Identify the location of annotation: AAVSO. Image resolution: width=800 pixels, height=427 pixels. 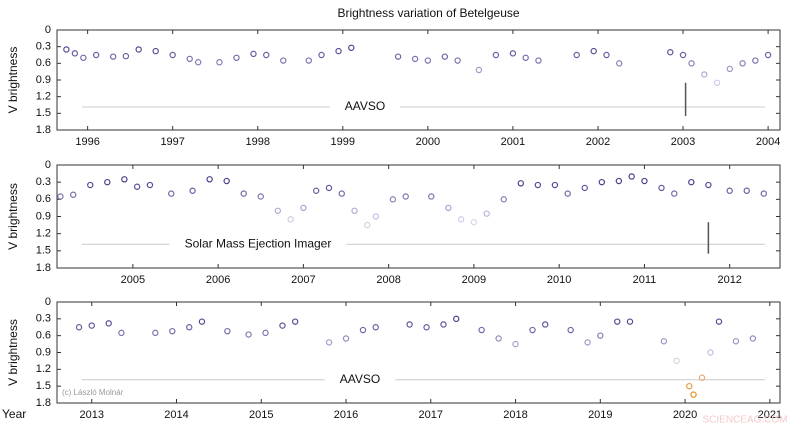
(365, 106).